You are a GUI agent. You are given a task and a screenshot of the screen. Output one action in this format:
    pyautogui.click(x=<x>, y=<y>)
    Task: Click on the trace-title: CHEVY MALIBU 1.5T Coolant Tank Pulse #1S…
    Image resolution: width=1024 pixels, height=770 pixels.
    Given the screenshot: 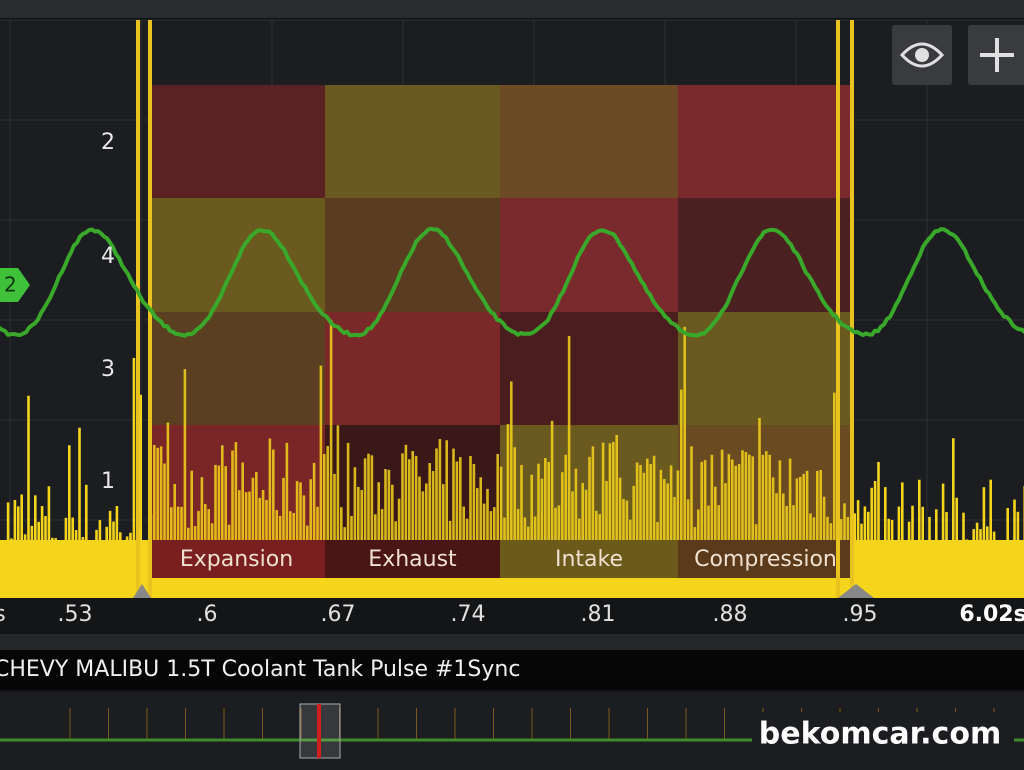 What is the action you would take?
    pyautogui.click(x=260, y=669)
    